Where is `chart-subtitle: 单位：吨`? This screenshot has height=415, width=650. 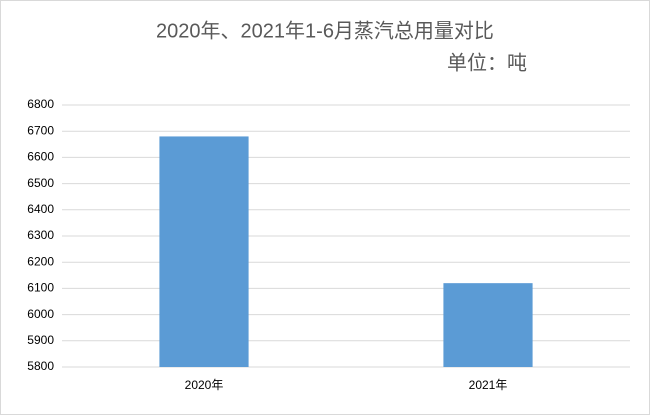 chart-subtitle: 单位：吨 is located at coordinates (487, 62).